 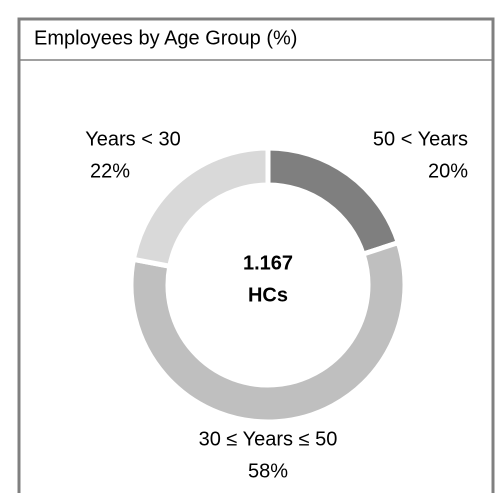 I want to click on center-text: 1.167, so click(x=268, y=263).